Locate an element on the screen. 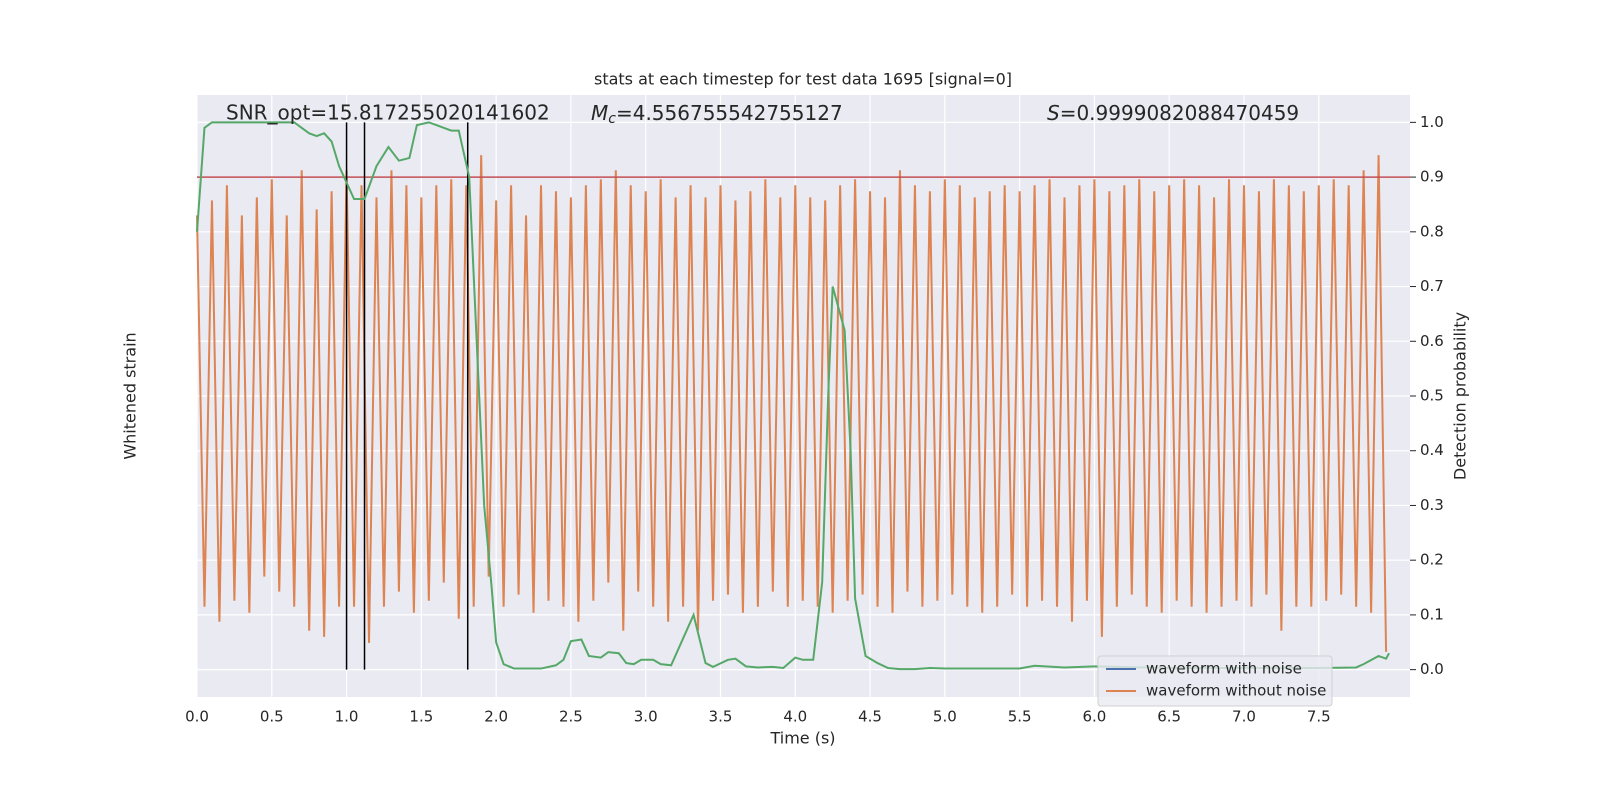 This screenshot has height=800, width=1600. annotation: SNR_opt=15.817255020141602 is located at coordinates (388, 113).